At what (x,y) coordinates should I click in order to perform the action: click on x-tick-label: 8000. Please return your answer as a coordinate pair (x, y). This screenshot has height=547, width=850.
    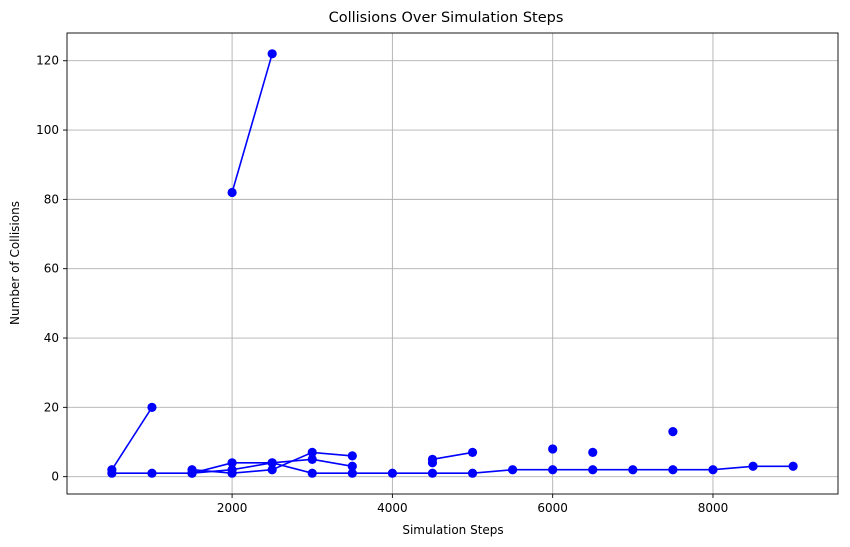
    Looking at the image, I should click on (713, 508).